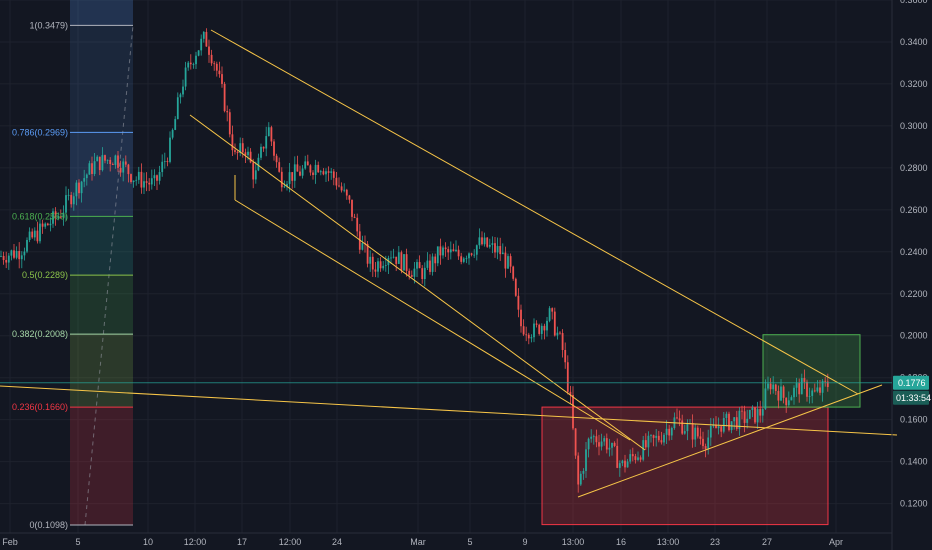  I want to click on fib-level-label: 0.5(0.2289), so click(45, 275).